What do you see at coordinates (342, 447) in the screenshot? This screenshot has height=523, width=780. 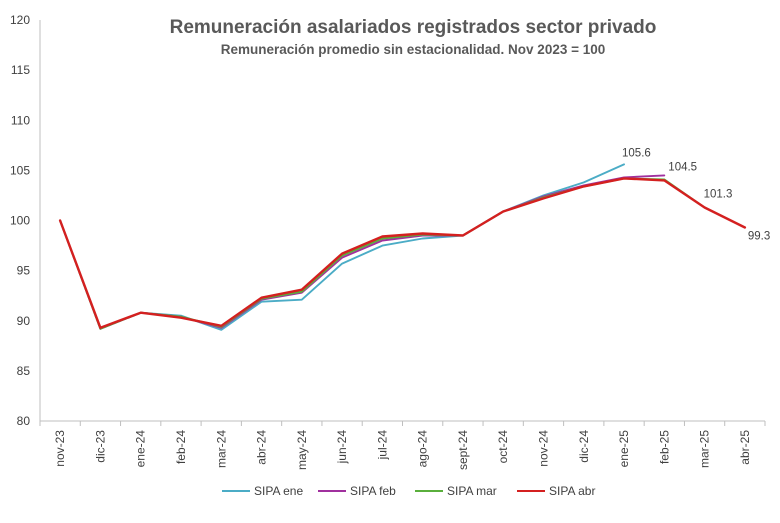 I see `x-tick-label: jun-24` at bounding box center [342, 447].